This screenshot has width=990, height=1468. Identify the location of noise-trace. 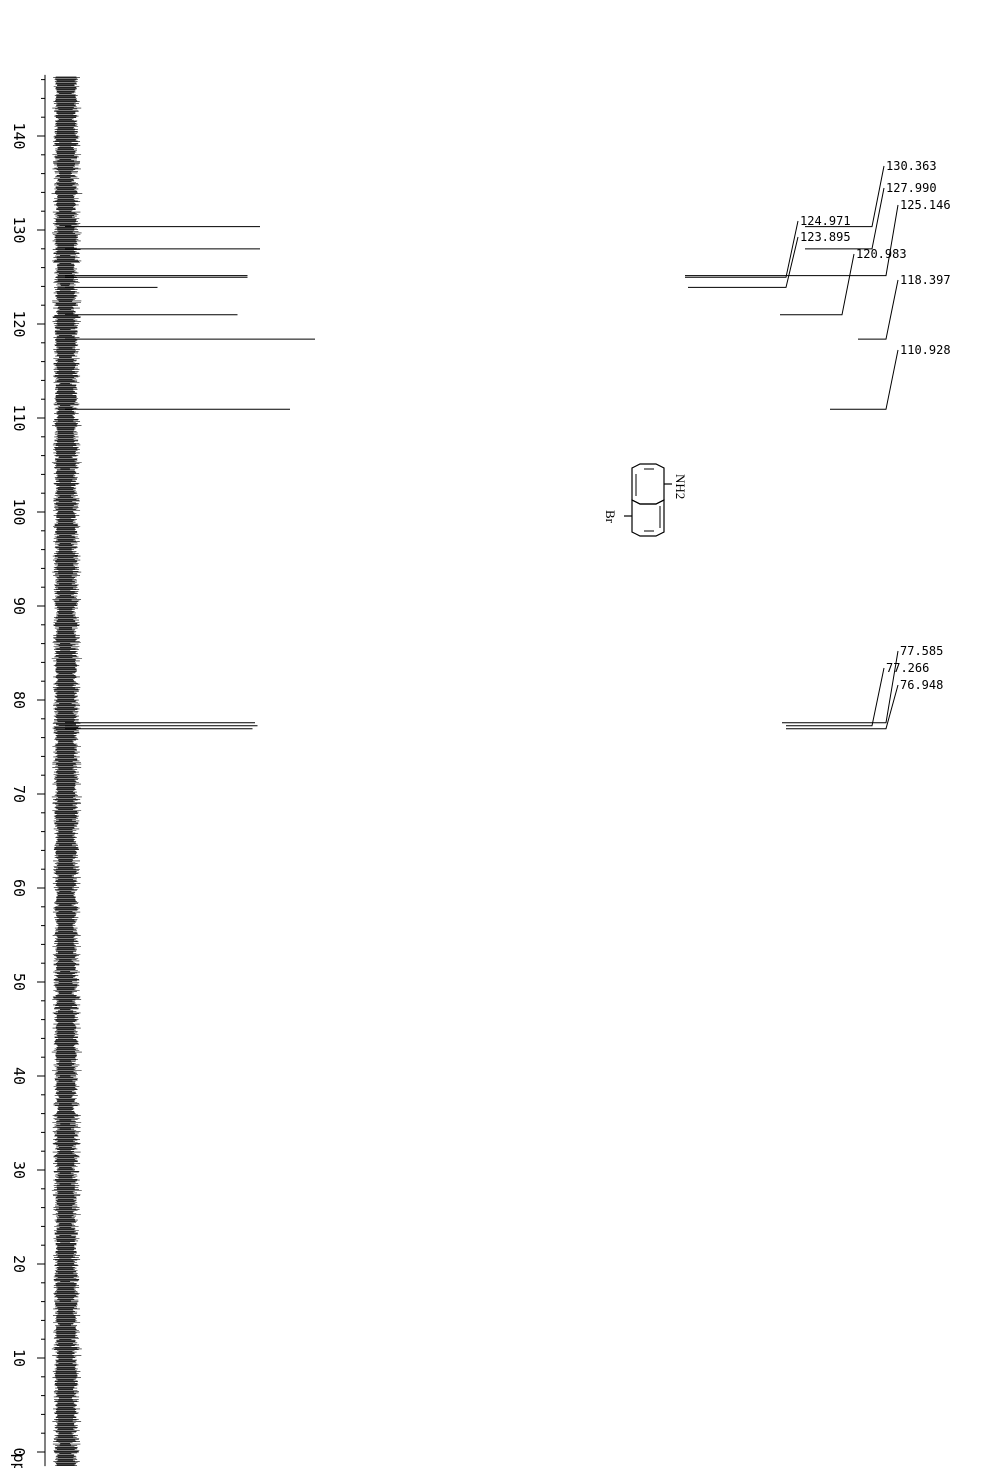
(67, 771).